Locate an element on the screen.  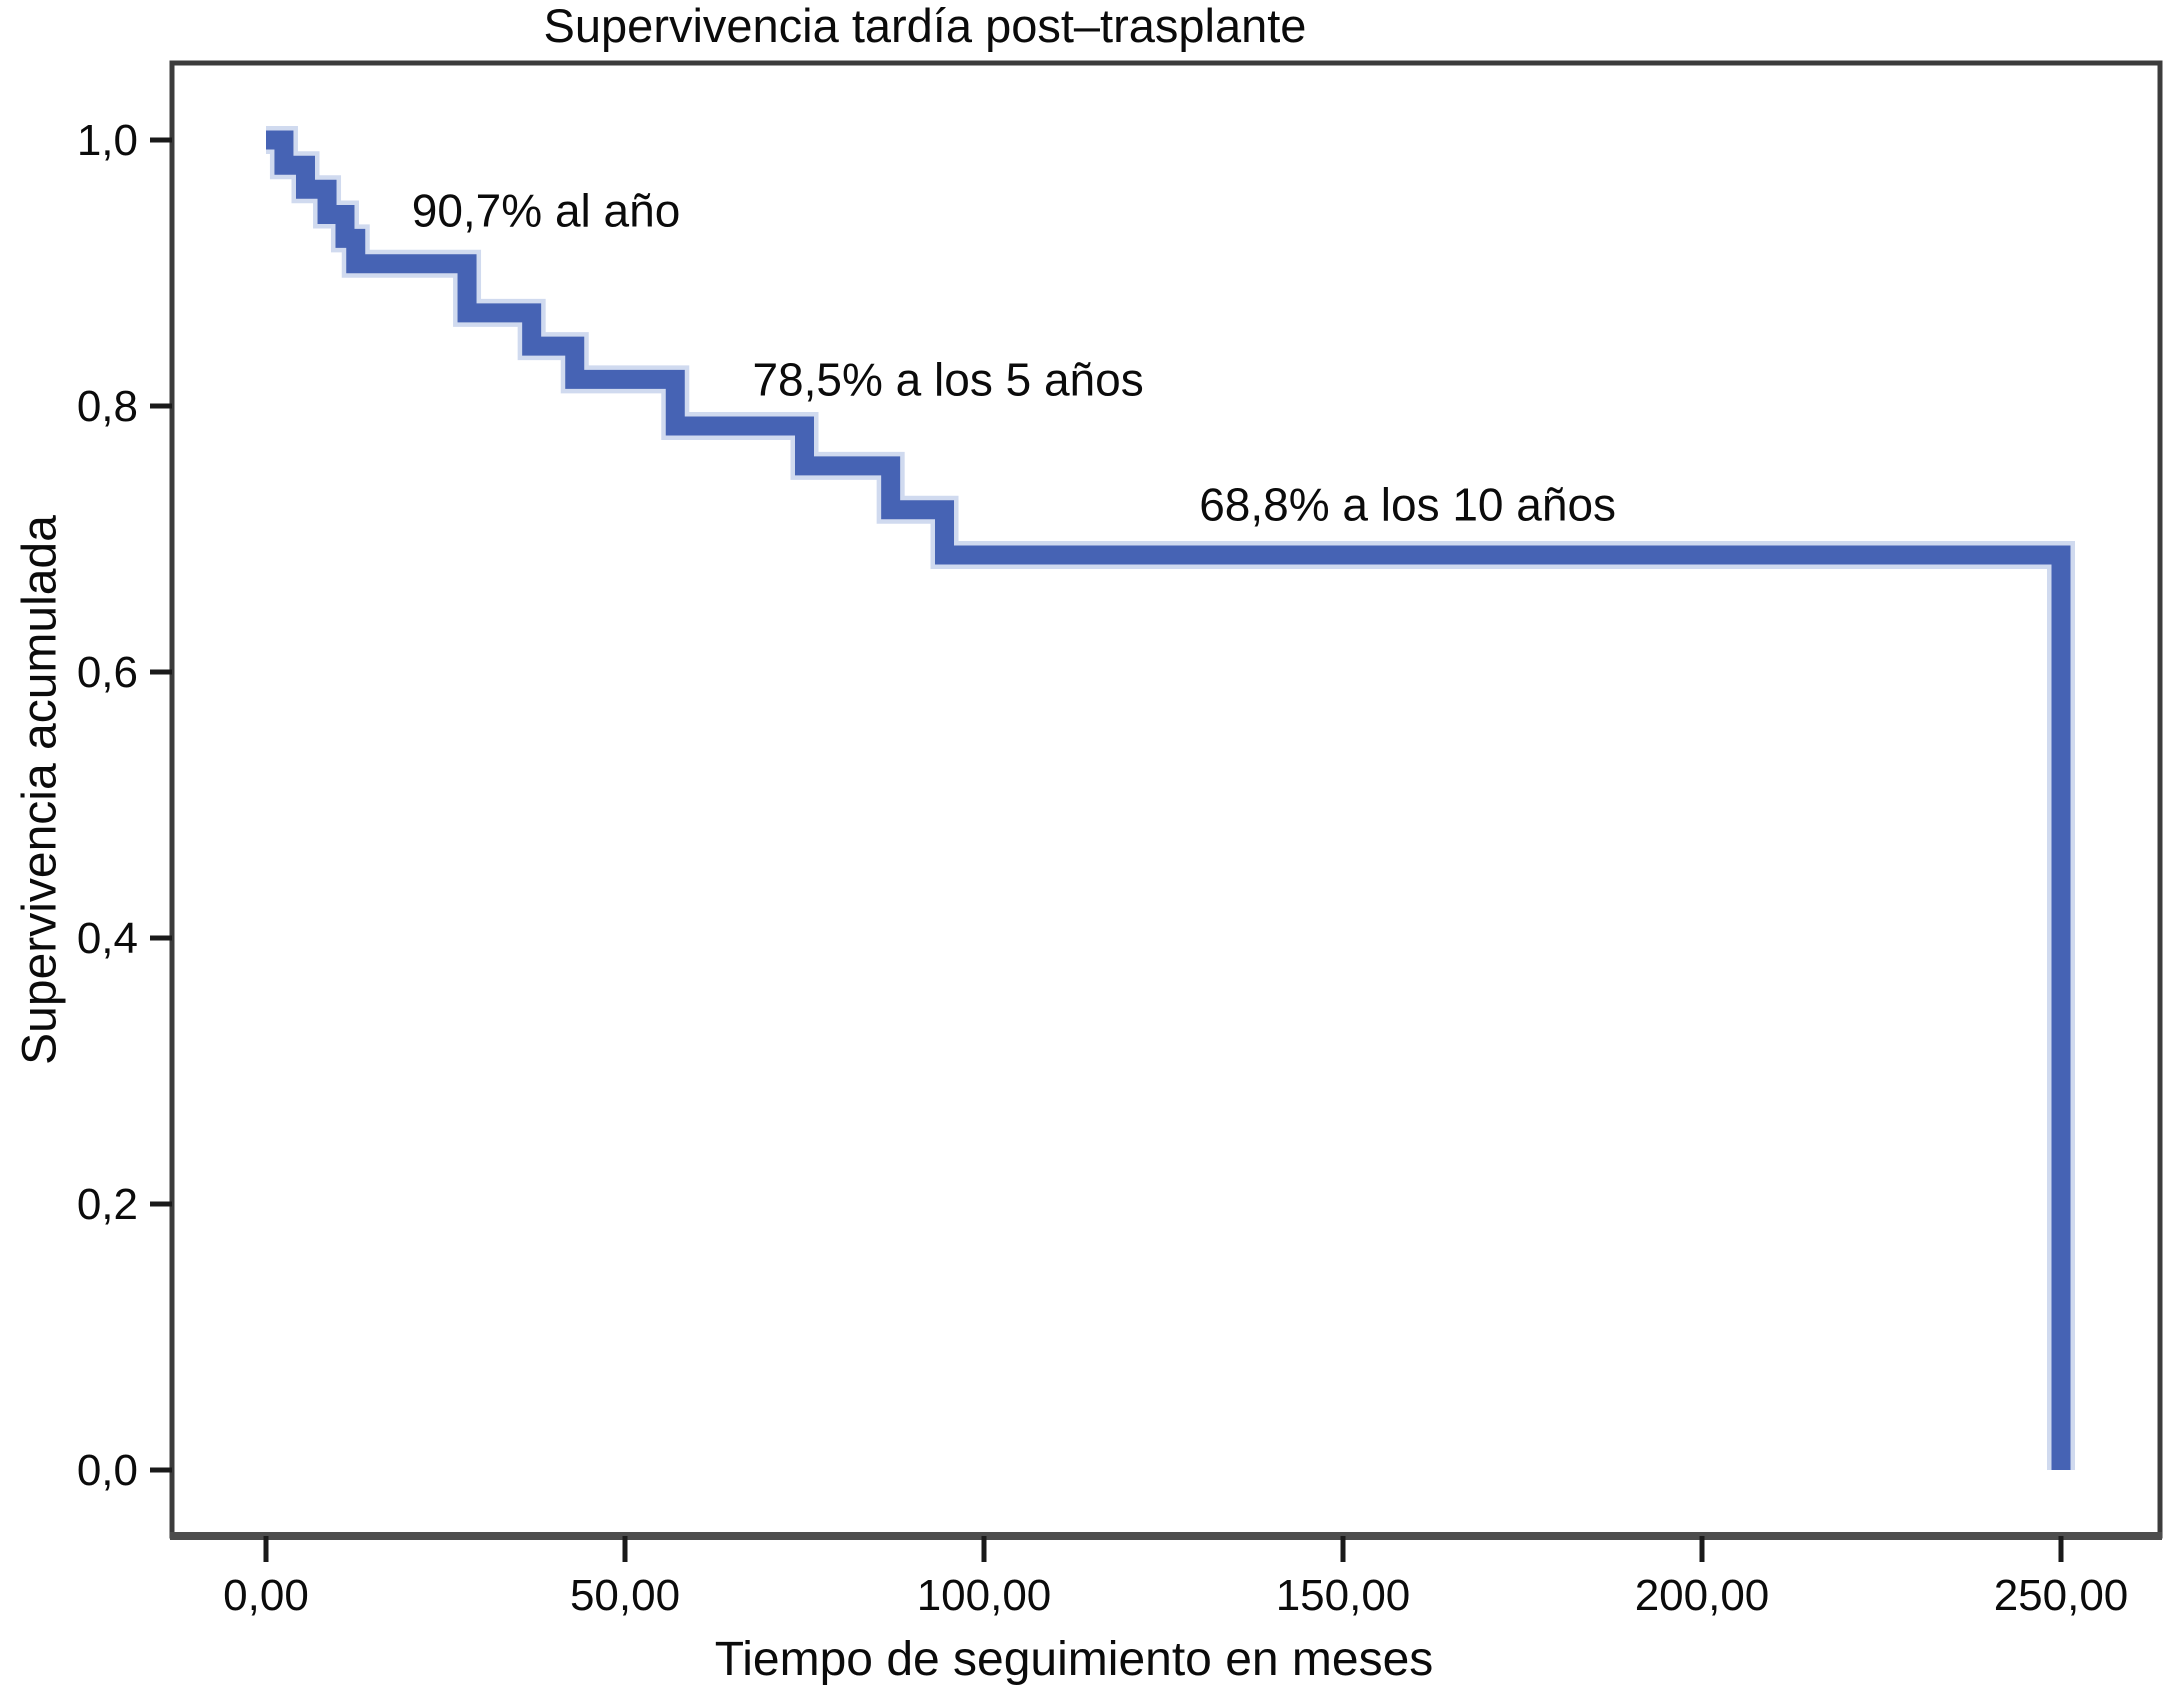
x-axis-title: Tiempo de seguimiento en meses is located at coordinates (1074, 1659).